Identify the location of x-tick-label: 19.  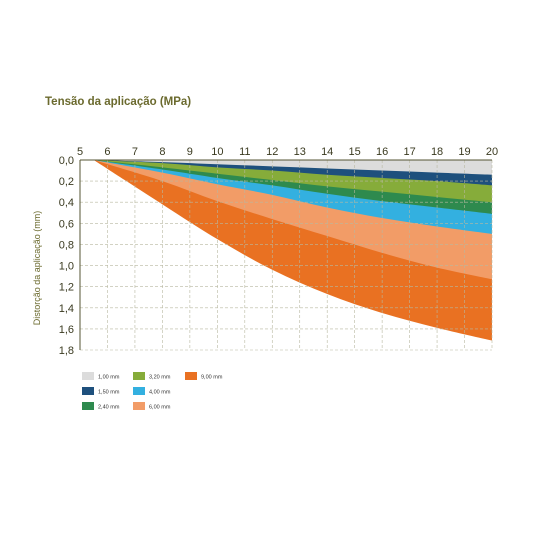
(464, 152).